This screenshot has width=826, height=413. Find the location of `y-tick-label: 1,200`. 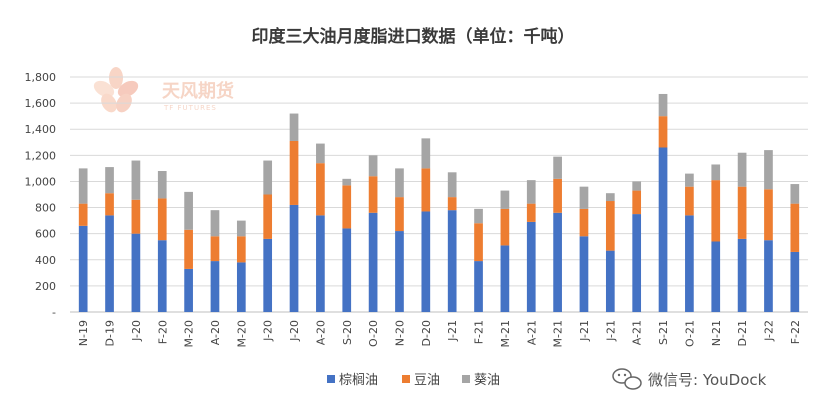

y-tick-label: 1,200 is located at coordinates (41, 155).